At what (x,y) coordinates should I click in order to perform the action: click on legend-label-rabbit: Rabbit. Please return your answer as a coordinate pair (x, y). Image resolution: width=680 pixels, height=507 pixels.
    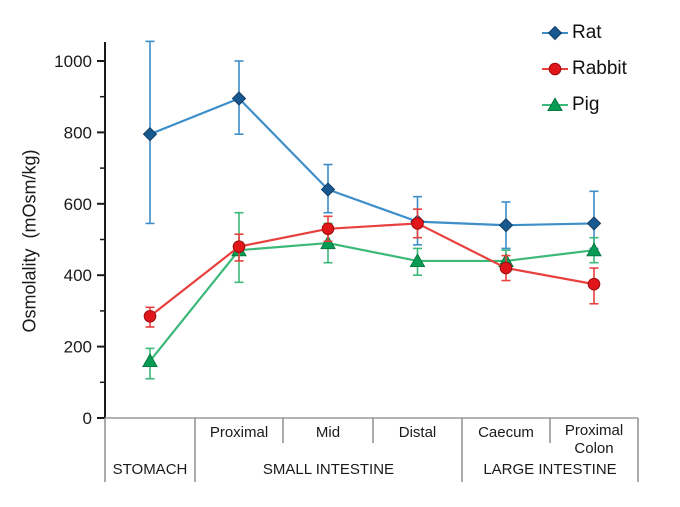
    Looking at the image, I should click on (599, 68).